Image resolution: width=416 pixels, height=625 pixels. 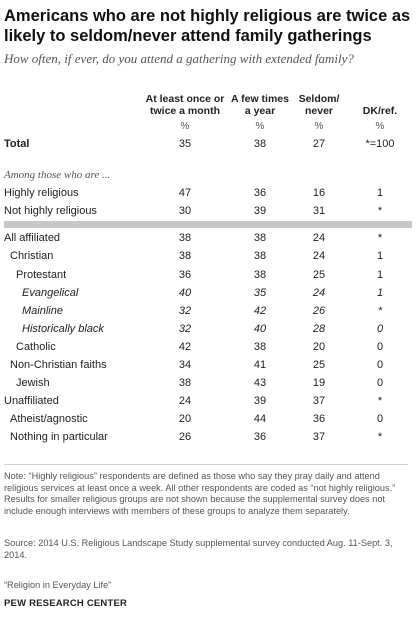 What do you see at coordinates (260, 105) in the screenshot?
I see `column-header: A few times a year` at bounding box center [260, 105].